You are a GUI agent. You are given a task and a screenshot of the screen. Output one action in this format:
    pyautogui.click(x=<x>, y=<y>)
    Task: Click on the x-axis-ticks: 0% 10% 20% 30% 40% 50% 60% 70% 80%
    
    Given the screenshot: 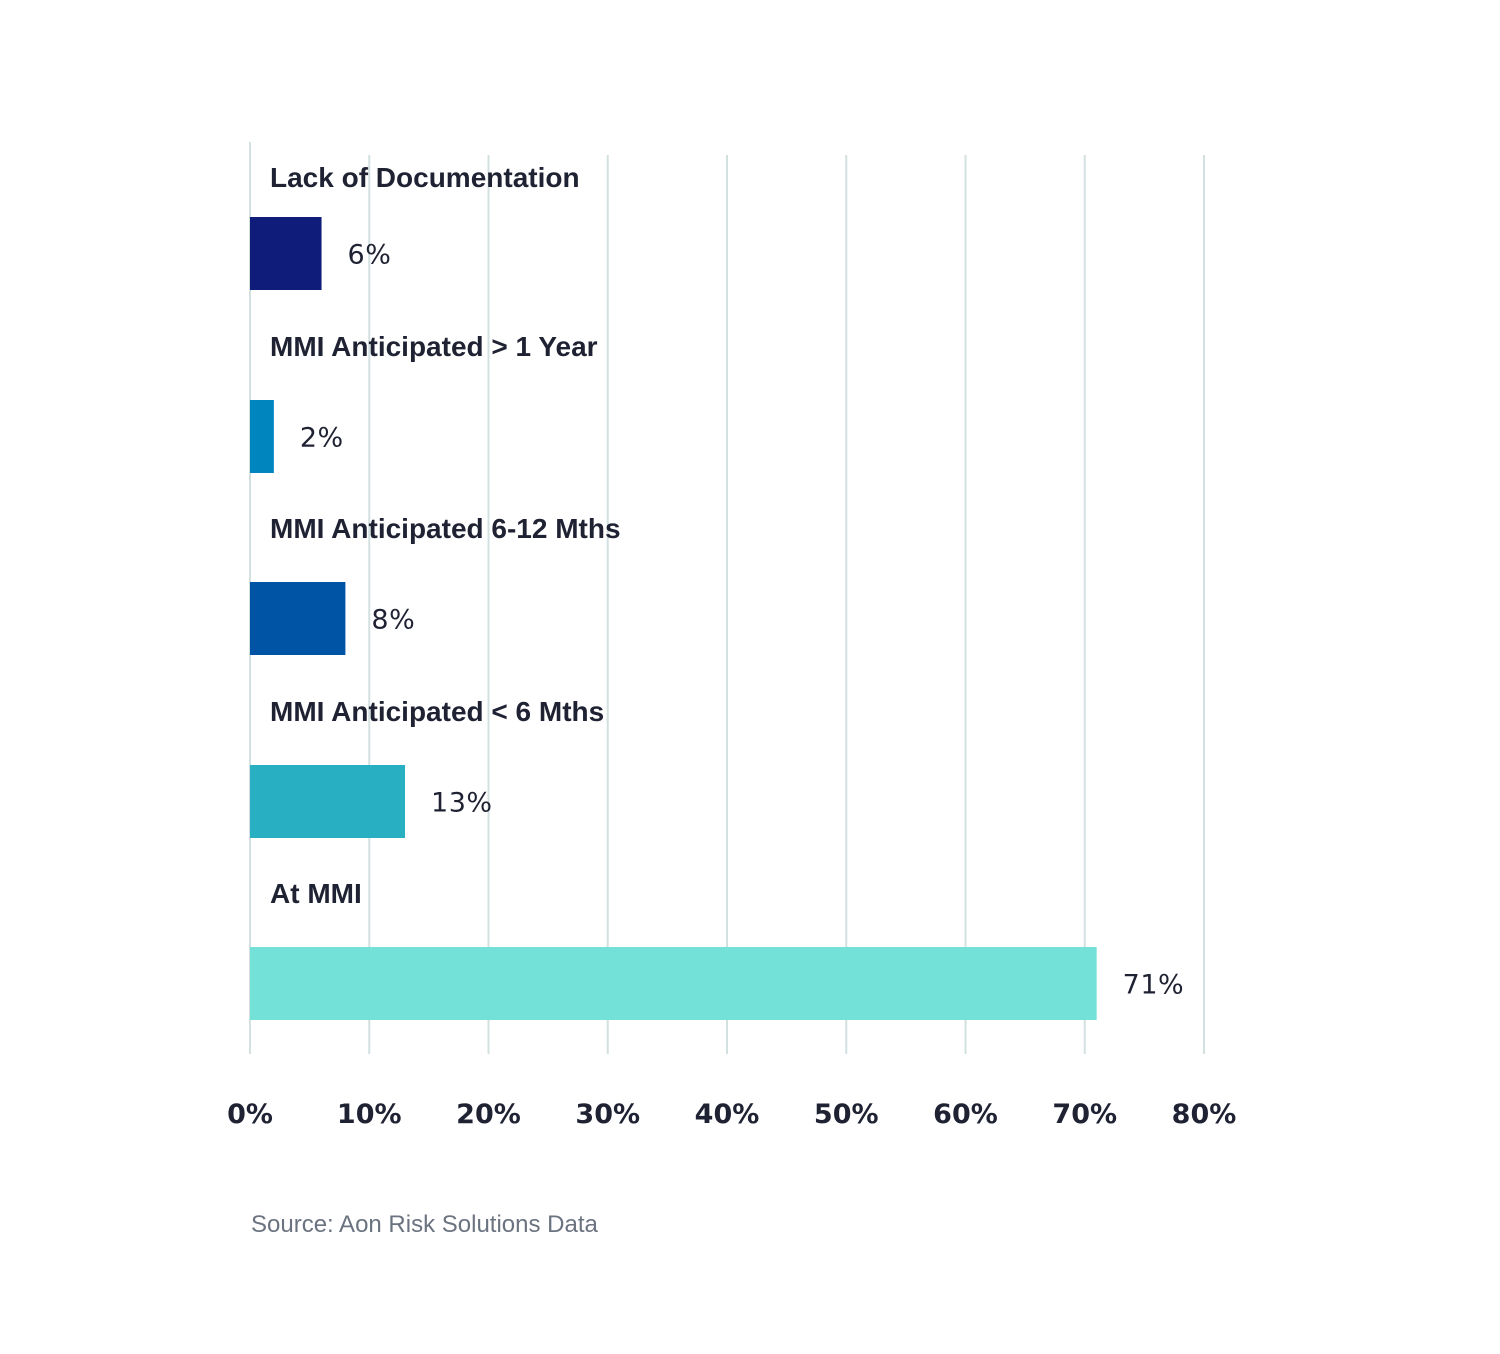 What is the action you would take?
    pyautogui.click(x=731, y=1114)
    